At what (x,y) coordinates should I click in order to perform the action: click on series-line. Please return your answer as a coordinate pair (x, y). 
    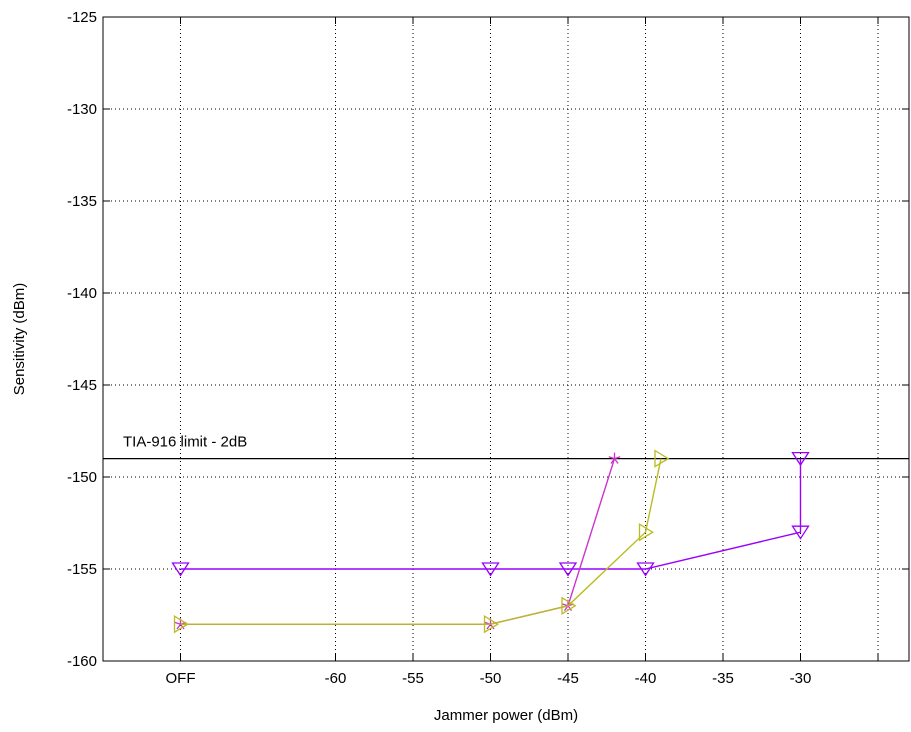
    Looking at the image, I should click on (421, 541).